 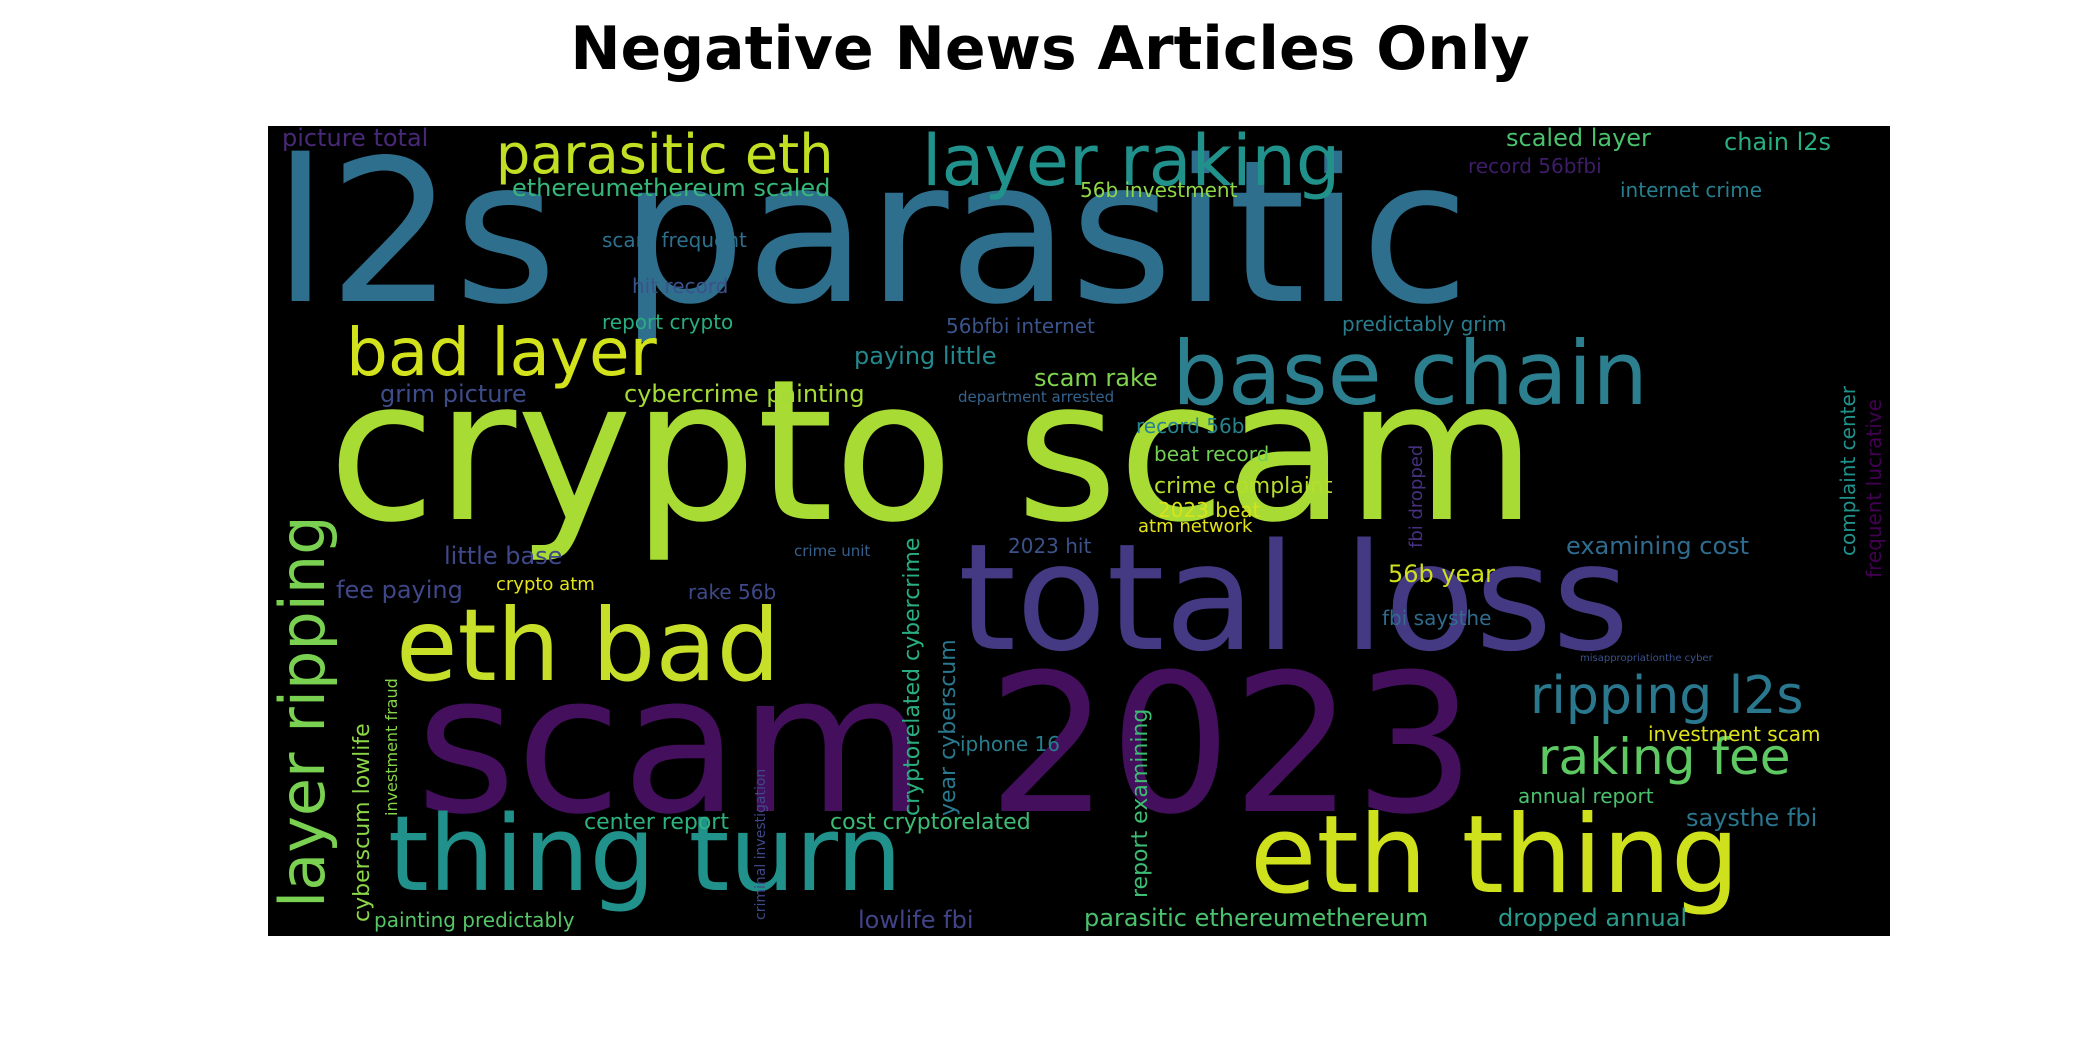 I want to click on word-beat-record: beat record, so click(x=1212, y=454).